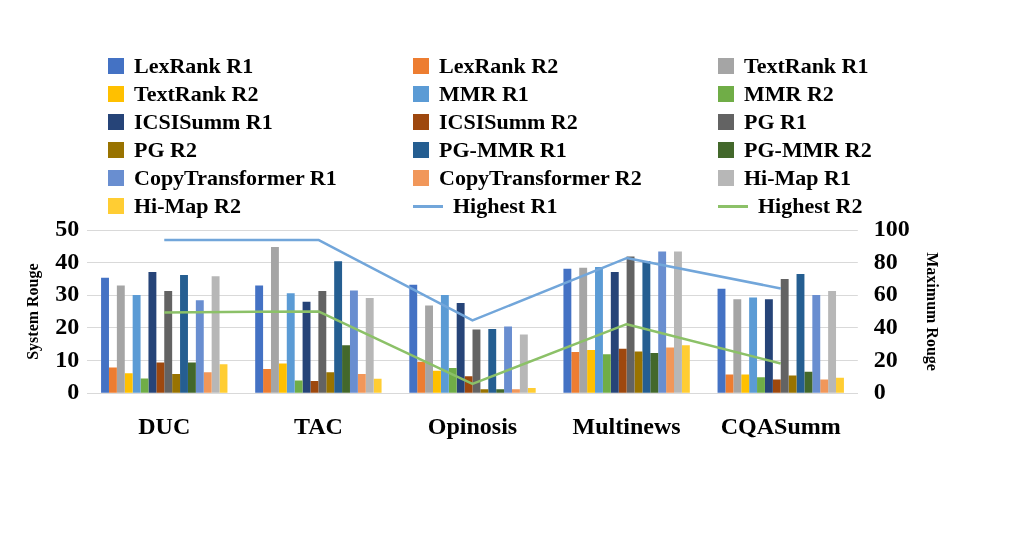 Image resolution: width=1025 pixels, height=554 pixels. Describe the element at coordinates (67, 326) in the screenshot. I see `y-tick-label: 20` at that location.